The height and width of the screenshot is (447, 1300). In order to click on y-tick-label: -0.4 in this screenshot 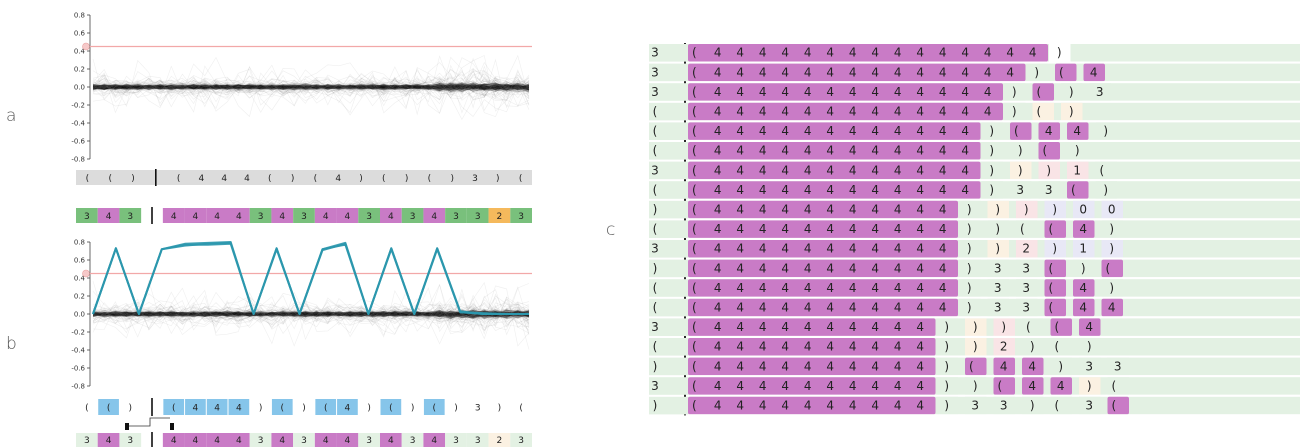, I will do `click(78, 351)`.